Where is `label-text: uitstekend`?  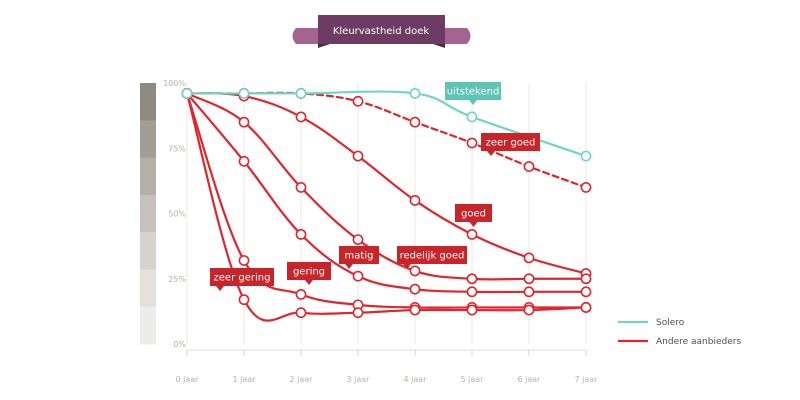 label-text: uitstekend is located at coordinates (473, 92).